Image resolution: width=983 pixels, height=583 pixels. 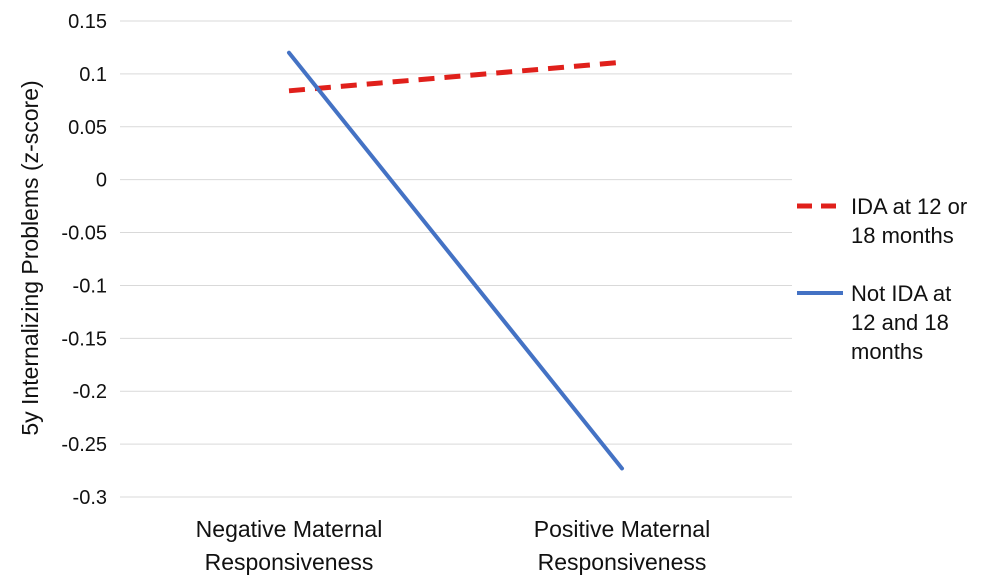 I want to click on y-tick-label: -0.05, so click(x=84, y=234).